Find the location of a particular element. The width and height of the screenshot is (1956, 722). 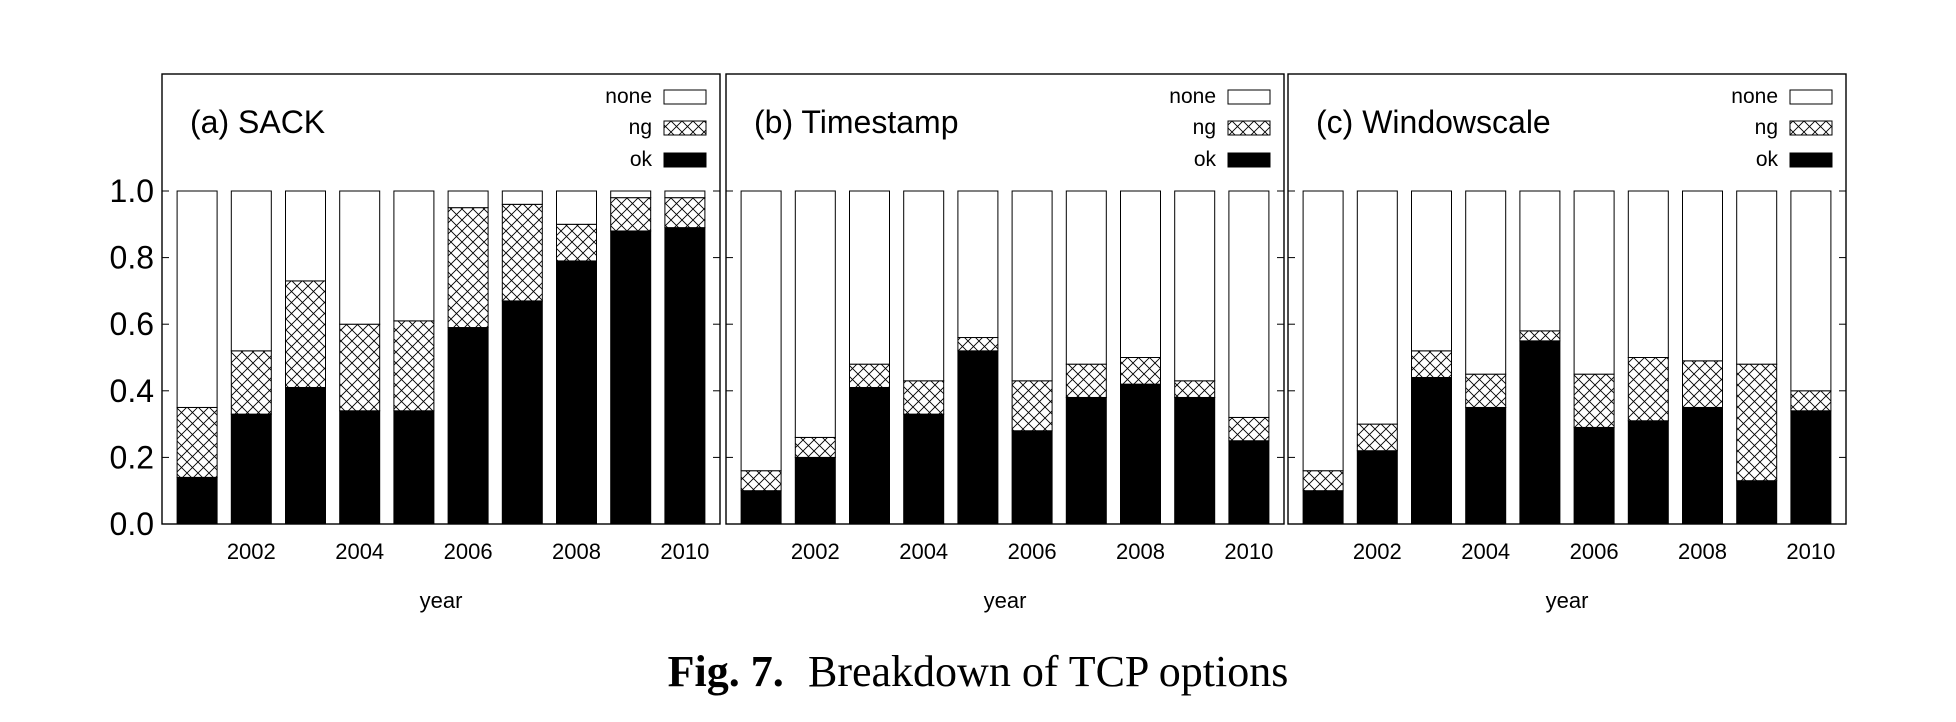

panel-title: (a) SACK is located at coordinates (257, 122).